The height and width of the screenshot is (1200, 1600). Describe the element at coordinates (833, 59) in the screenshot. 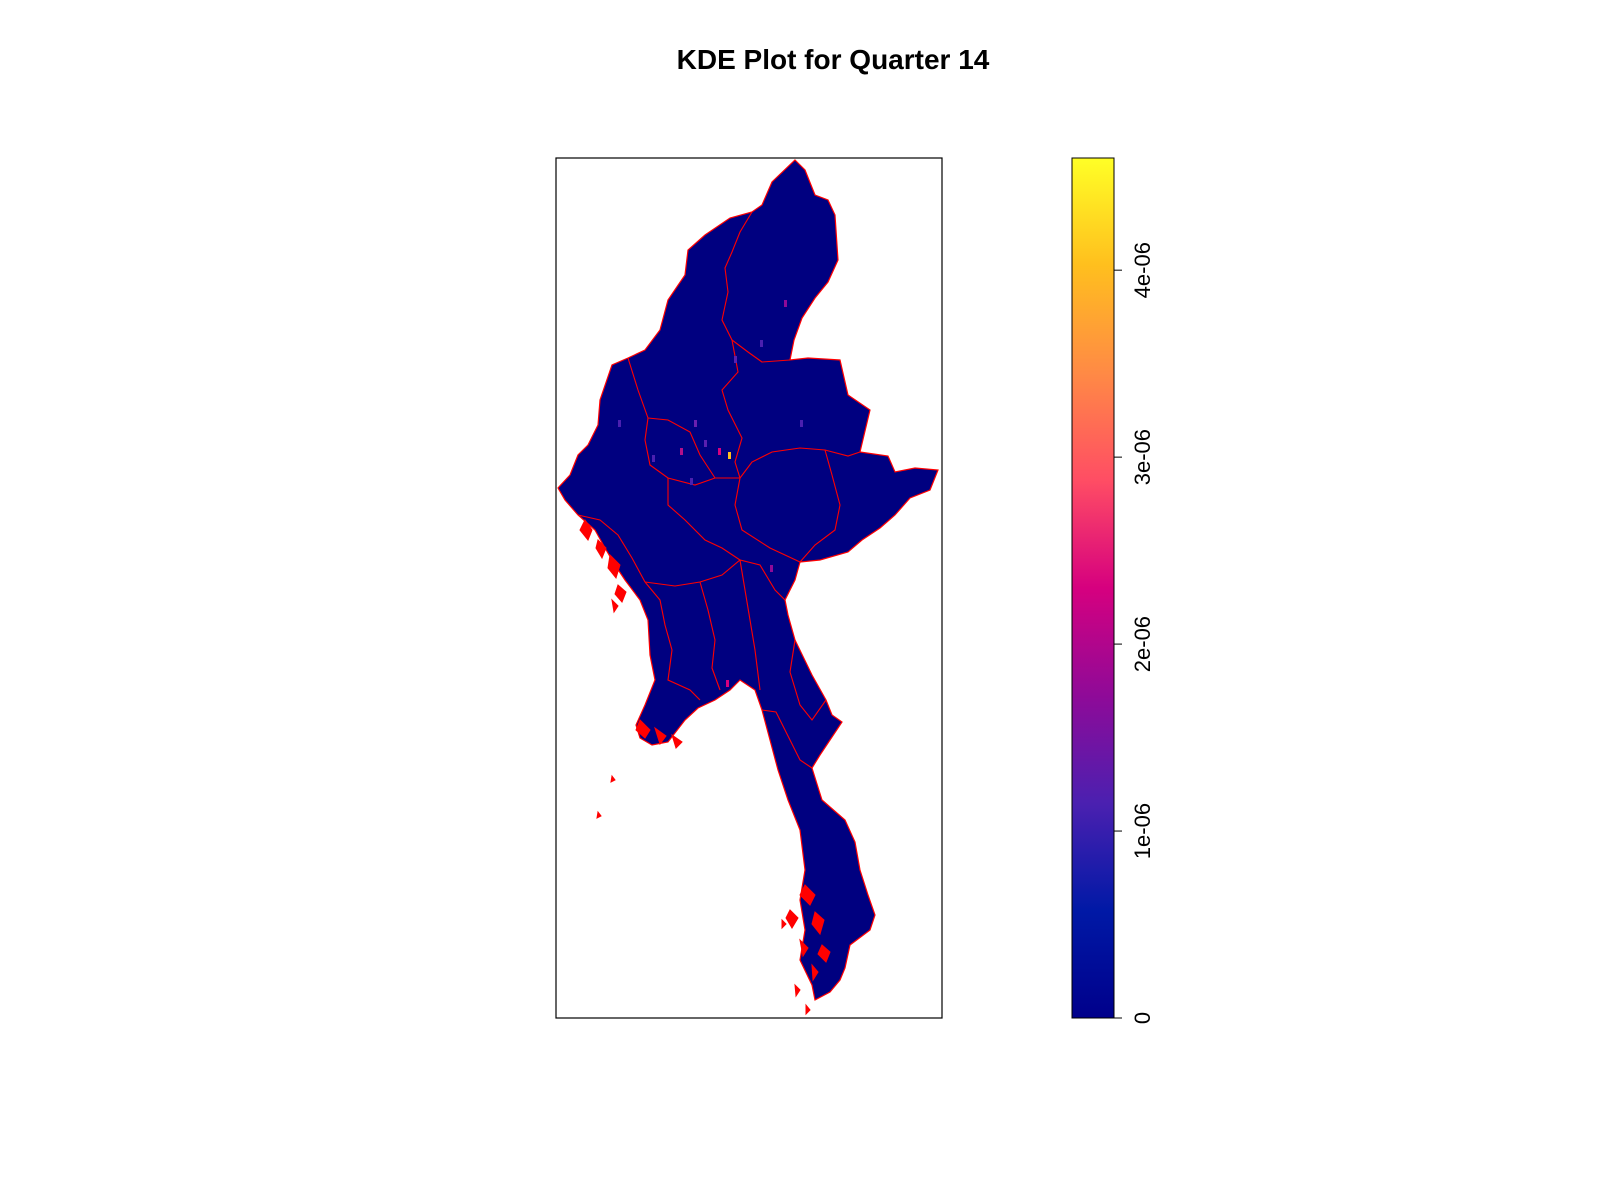

I see `plot-title: KDE Plot for Quarter 14` at that location.